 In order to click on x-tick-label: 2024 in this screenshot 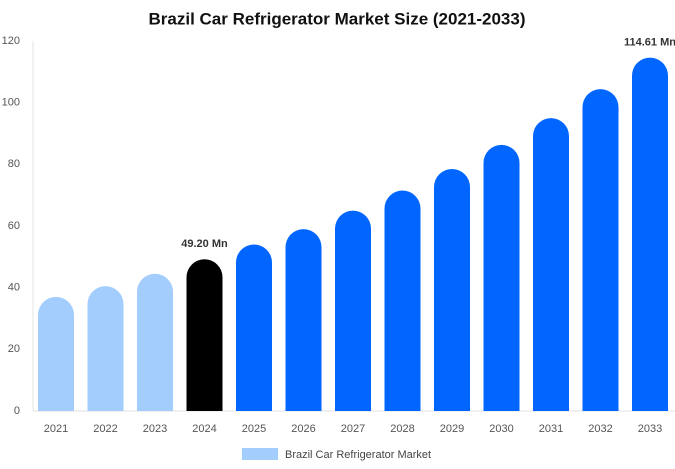, I will do `click(204, 429)`.